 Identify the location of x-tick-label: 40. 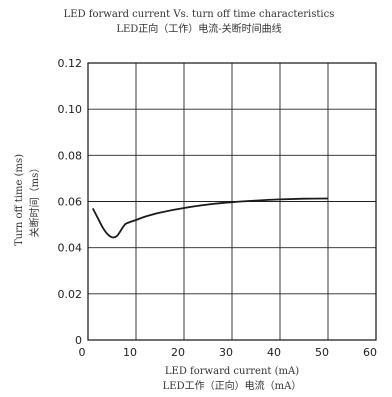
(274, 352).